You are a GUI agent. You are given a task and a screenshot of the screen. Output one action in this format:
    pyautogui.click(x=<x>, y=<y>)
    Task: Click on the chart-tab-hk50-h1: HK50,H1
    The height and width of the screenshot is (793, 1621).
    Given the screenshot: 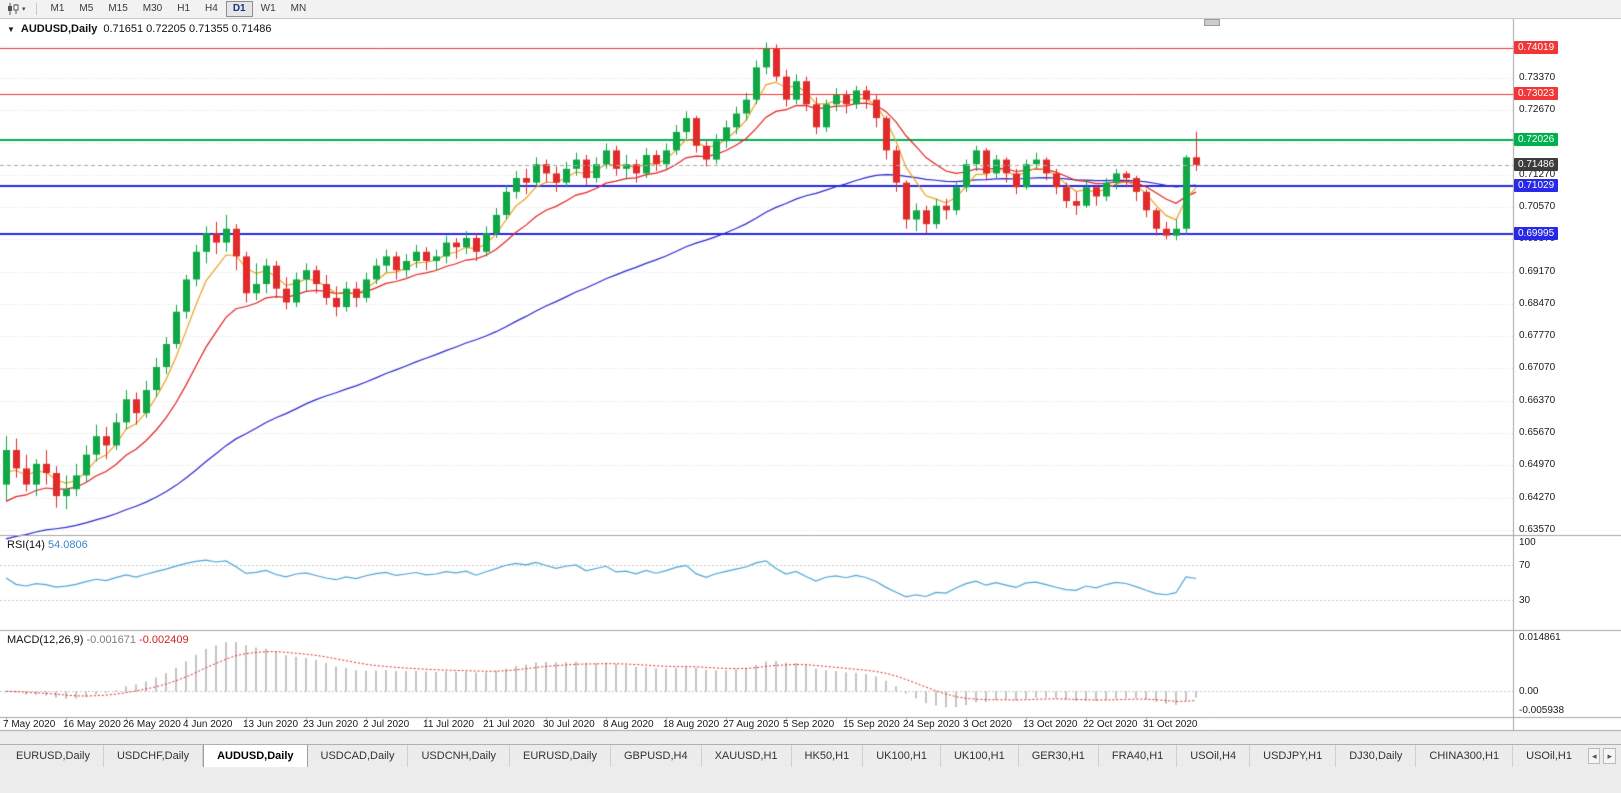 What is the action you would take?
    pyautogui.click(x=827, y=756)
    